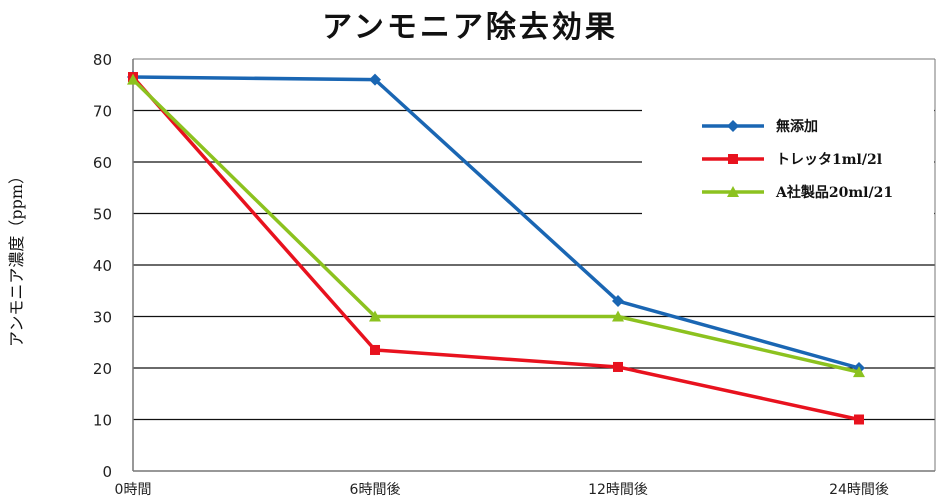 The height and width of the screenshot is (498, 940). Describe the element at coordinates (618, 490) in the screenshot. I see `x-tick-label: 12時間後` at that location.